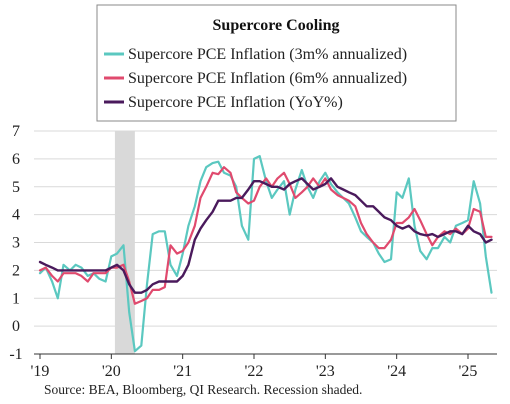 Image resolution: width=510 pixels, height=404 pixels. What do you see at coordinates (16, 159) in the screenshot?
I see `y-tick-label: 6` at bounding box center [16, 159].